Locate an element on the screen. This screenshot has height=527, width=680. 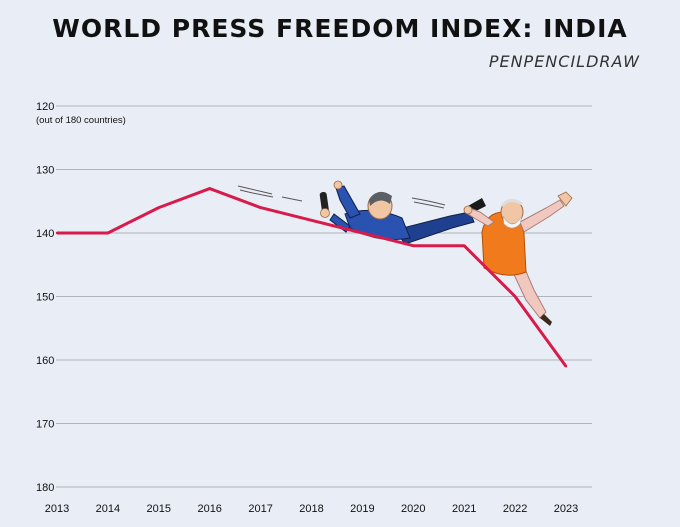
x-tick-label: 2019 is located at coordinates (362, 509).